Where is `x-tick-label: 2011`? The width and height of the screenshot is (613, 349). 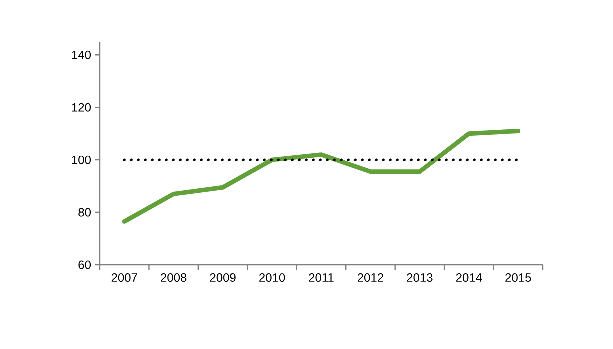
x-tick-label: 2011 is located at coordinates (321, 278).